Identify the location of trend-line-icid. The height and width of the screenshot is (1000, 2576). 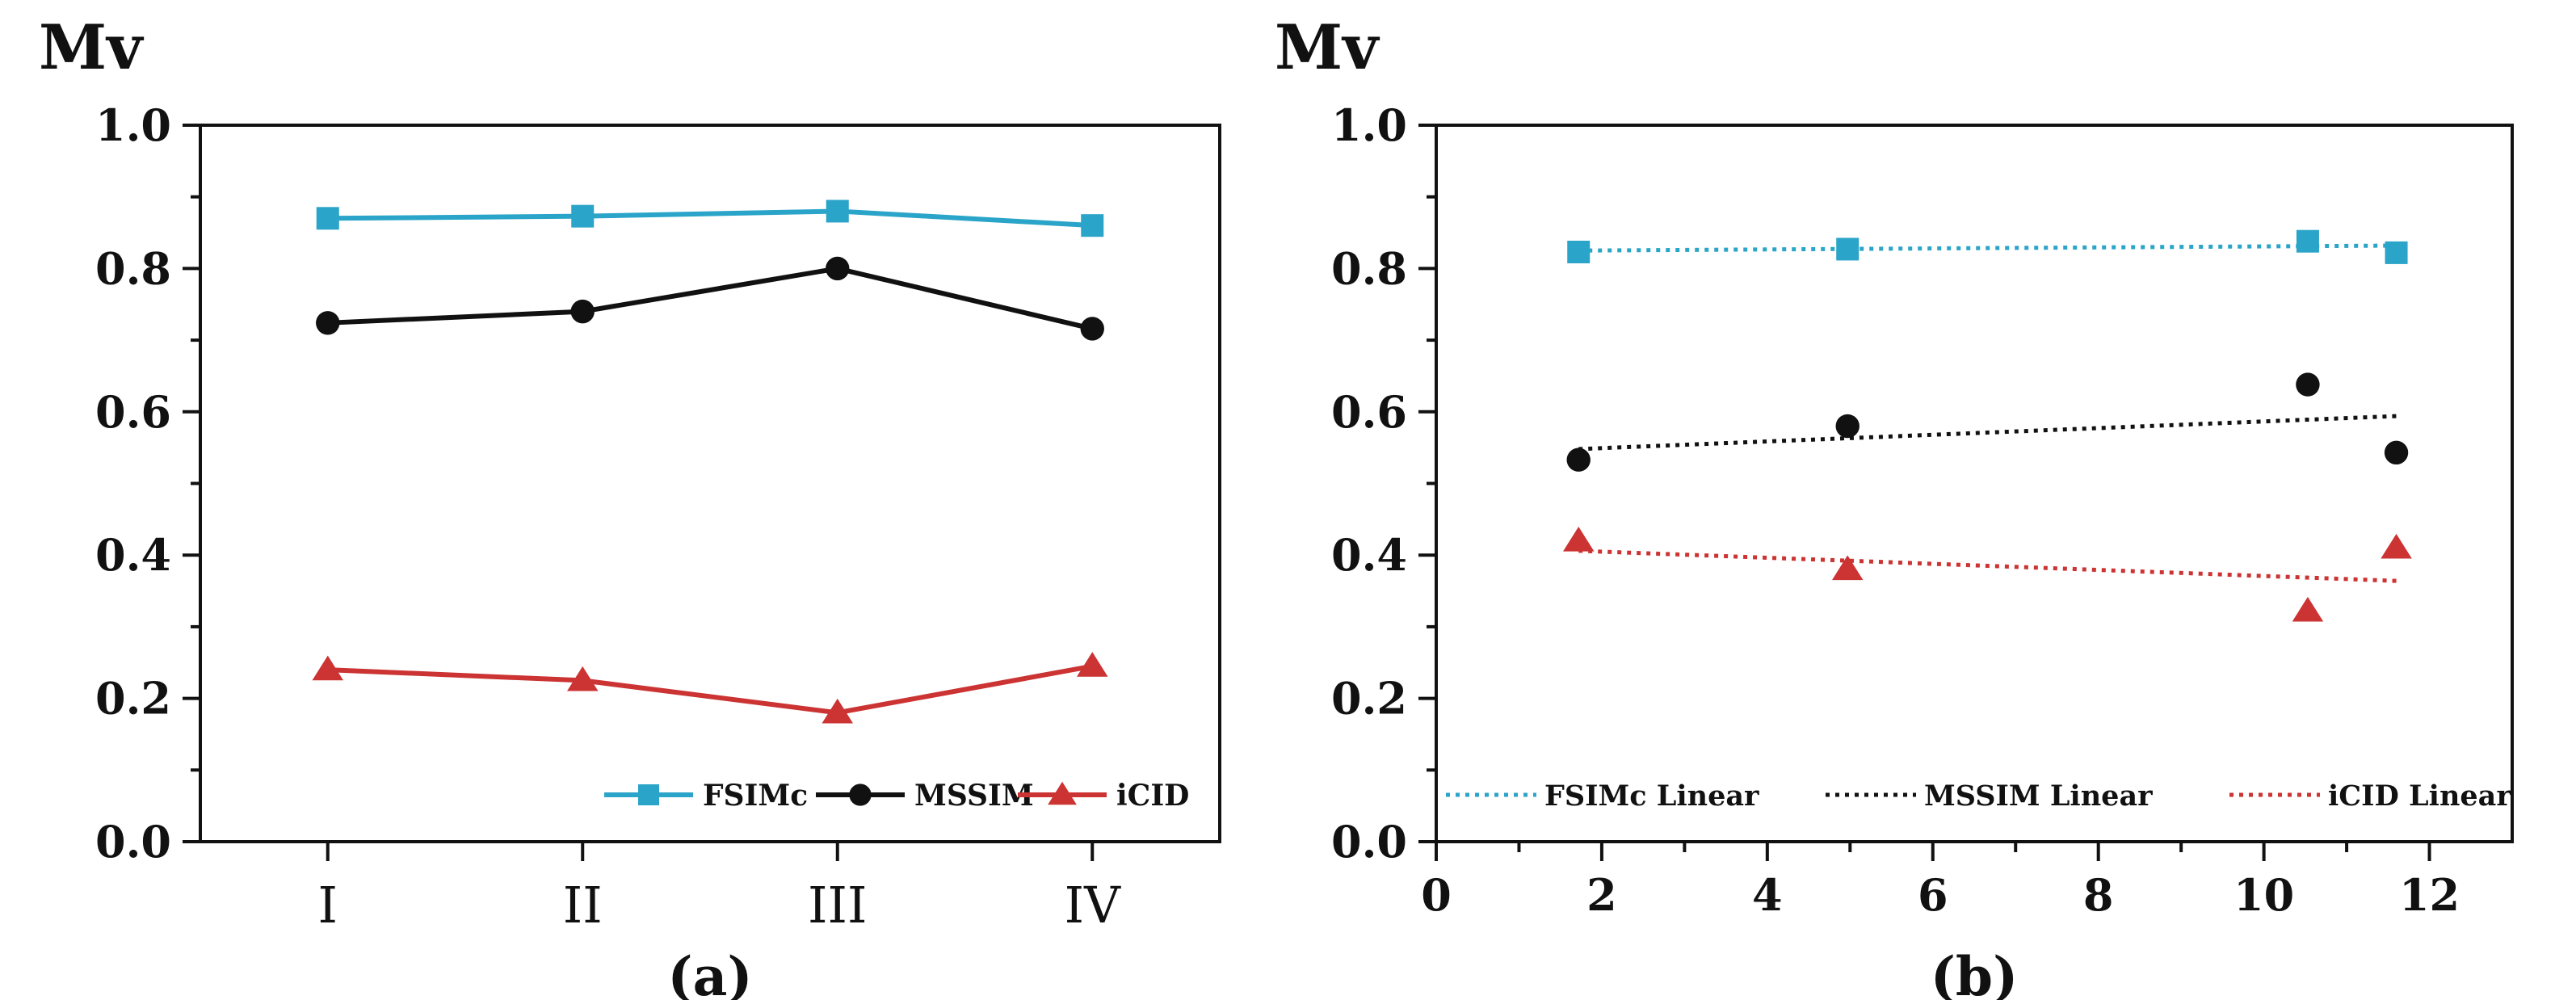
(1987, 565).